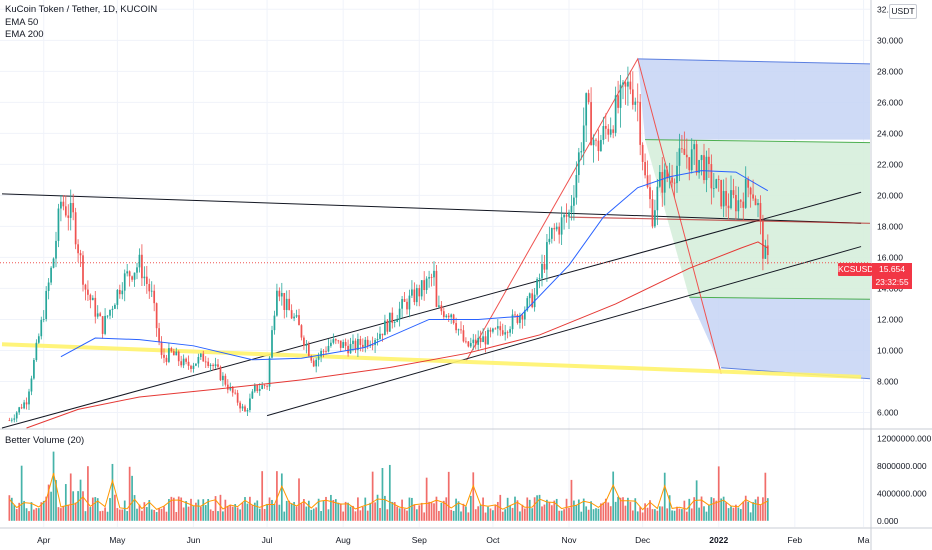  I want to click on fib-zone-upper, so click(753, 99).